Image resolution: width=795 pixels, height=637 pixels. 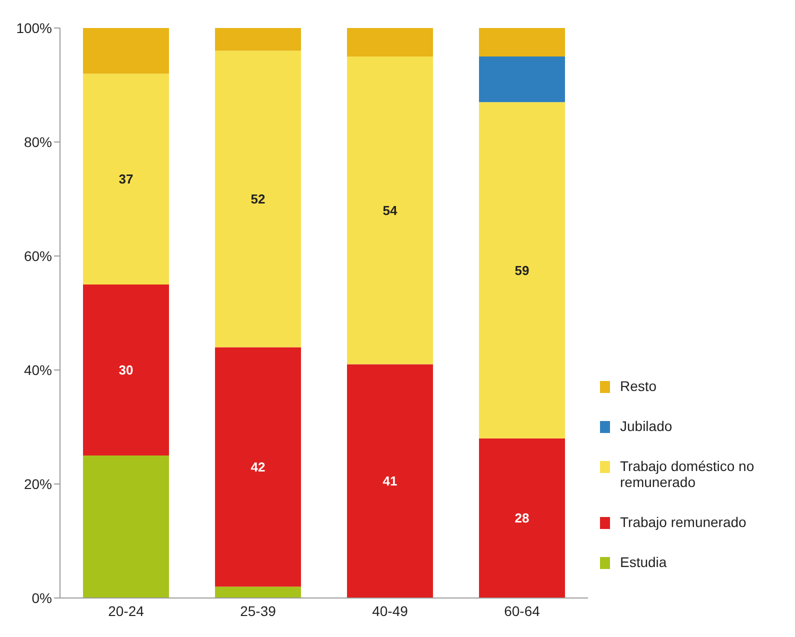 I want to click on y-tick-label: 100%, so click(x=34, y=28).